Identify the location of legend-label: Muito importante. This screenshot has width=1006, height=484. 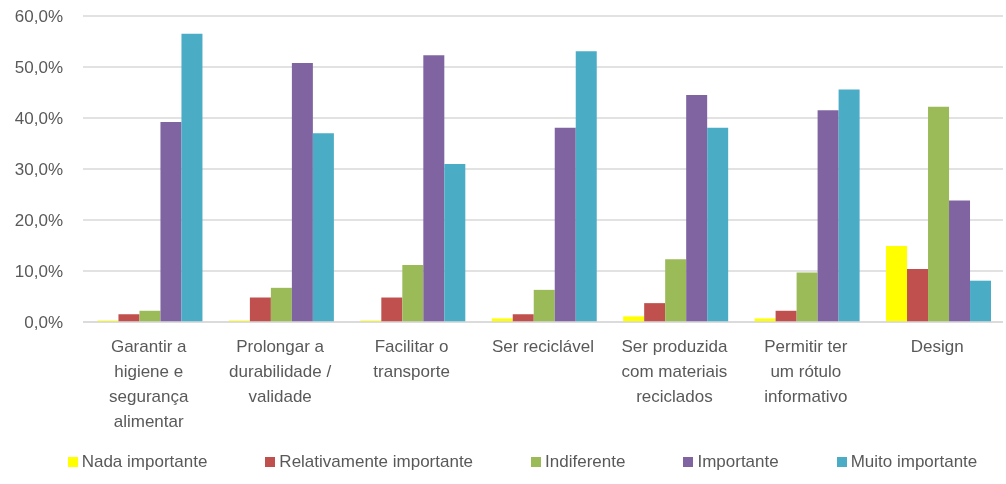
(914, 462).